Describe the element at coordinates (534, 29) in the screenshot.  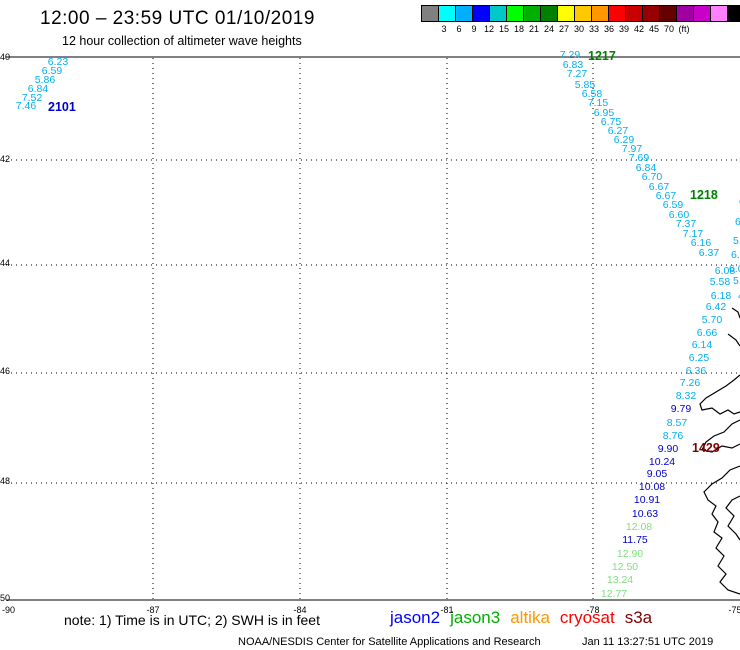
I see `legend-label: 21` at that location.